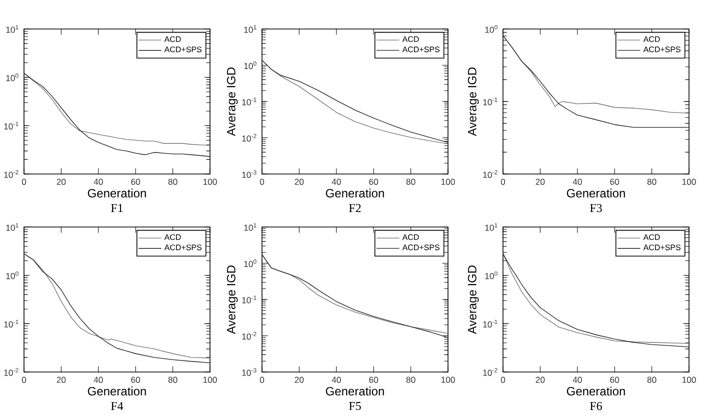  What do you see at coordinates (596, 208) in the screenshot?
I see `text: F3` at bounding box center [596, 208].